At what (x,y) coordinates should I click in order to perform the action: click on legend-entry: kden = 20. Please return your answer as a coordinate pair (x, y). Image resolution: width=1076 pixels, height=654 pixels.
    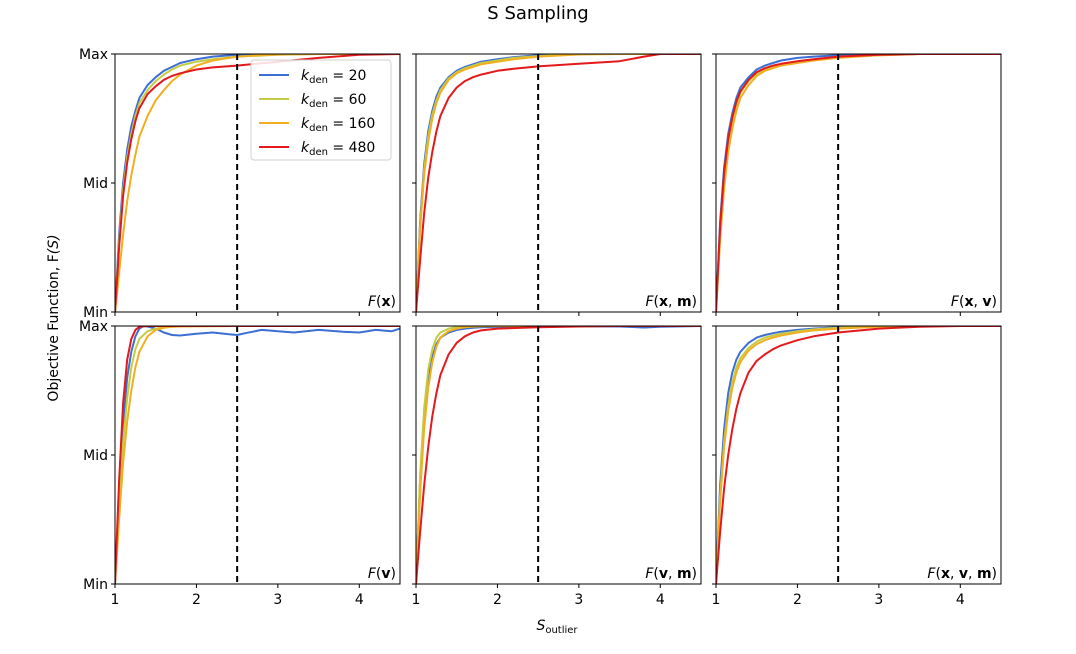
    Looking at the image, I should click on (333, 77).